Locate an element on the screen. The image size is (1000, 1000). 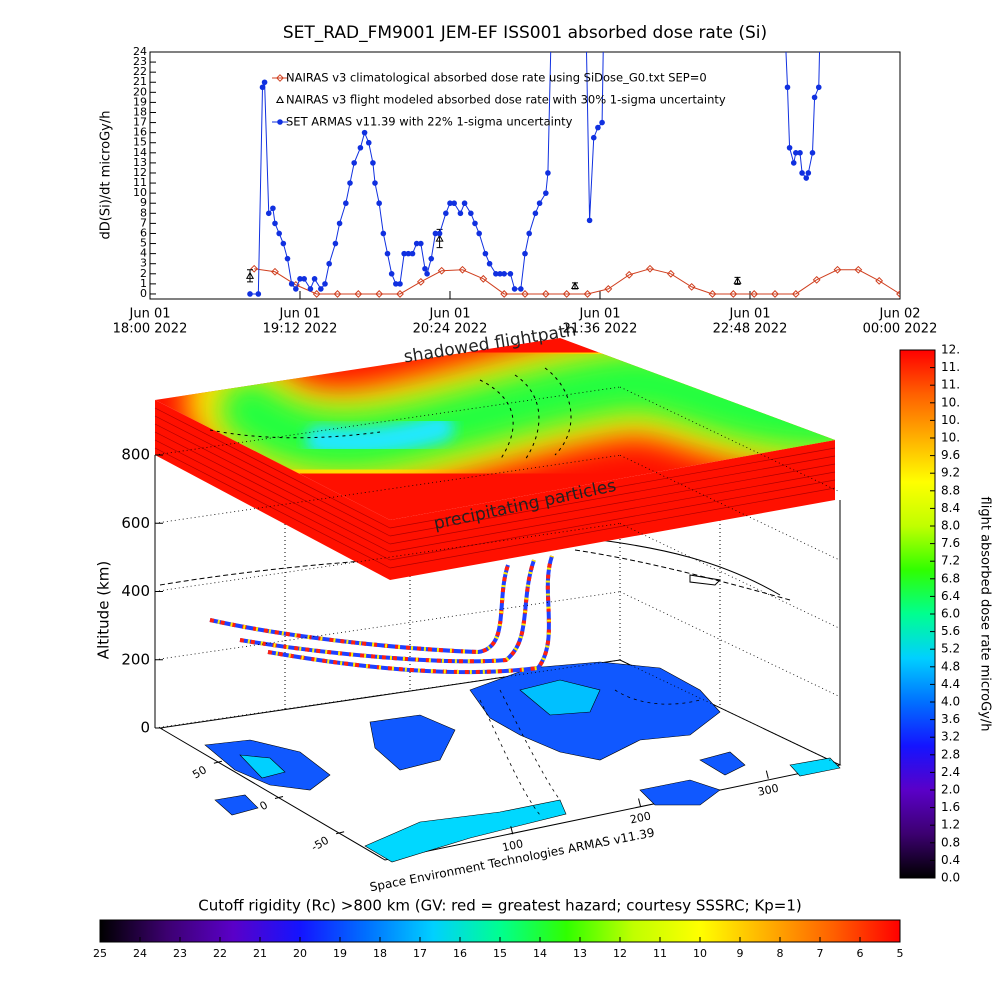
colorbar-tick-label: 24 is located at coordinates (140, 953).